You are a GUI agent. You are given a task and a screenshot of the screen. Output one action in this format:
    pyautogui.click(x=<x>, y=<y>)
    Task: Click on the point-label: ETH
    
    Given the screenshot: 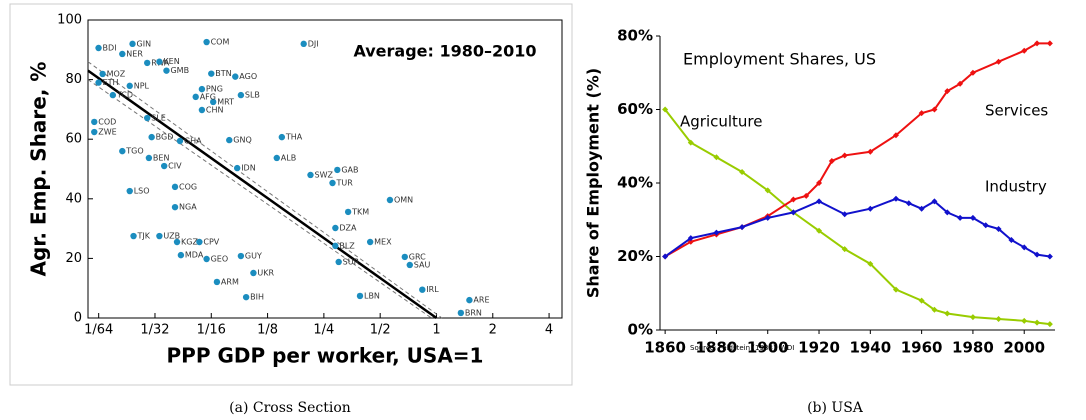 What is the action you would take?
    pyautogui.click(x=111, y=82)
    